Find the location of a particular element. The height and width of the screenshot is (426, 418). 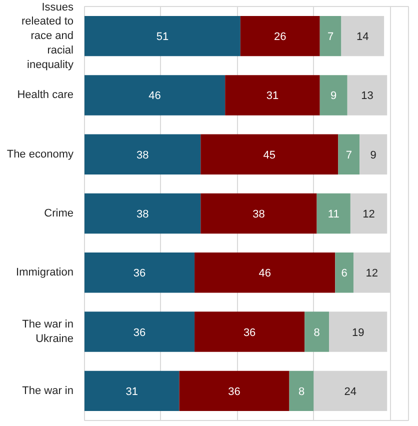

y-tick-label: The war in Ukraine is located at coordinates (48, 331).